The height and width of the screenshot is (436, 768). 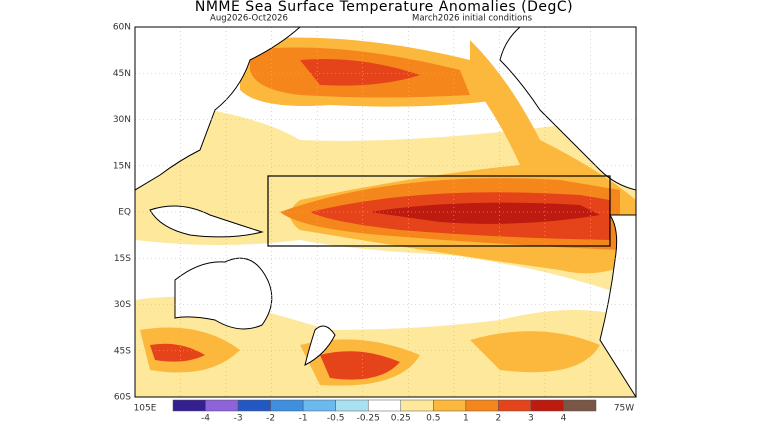 I want to click on colorbar-label: 3, so click(x=531, y=419).